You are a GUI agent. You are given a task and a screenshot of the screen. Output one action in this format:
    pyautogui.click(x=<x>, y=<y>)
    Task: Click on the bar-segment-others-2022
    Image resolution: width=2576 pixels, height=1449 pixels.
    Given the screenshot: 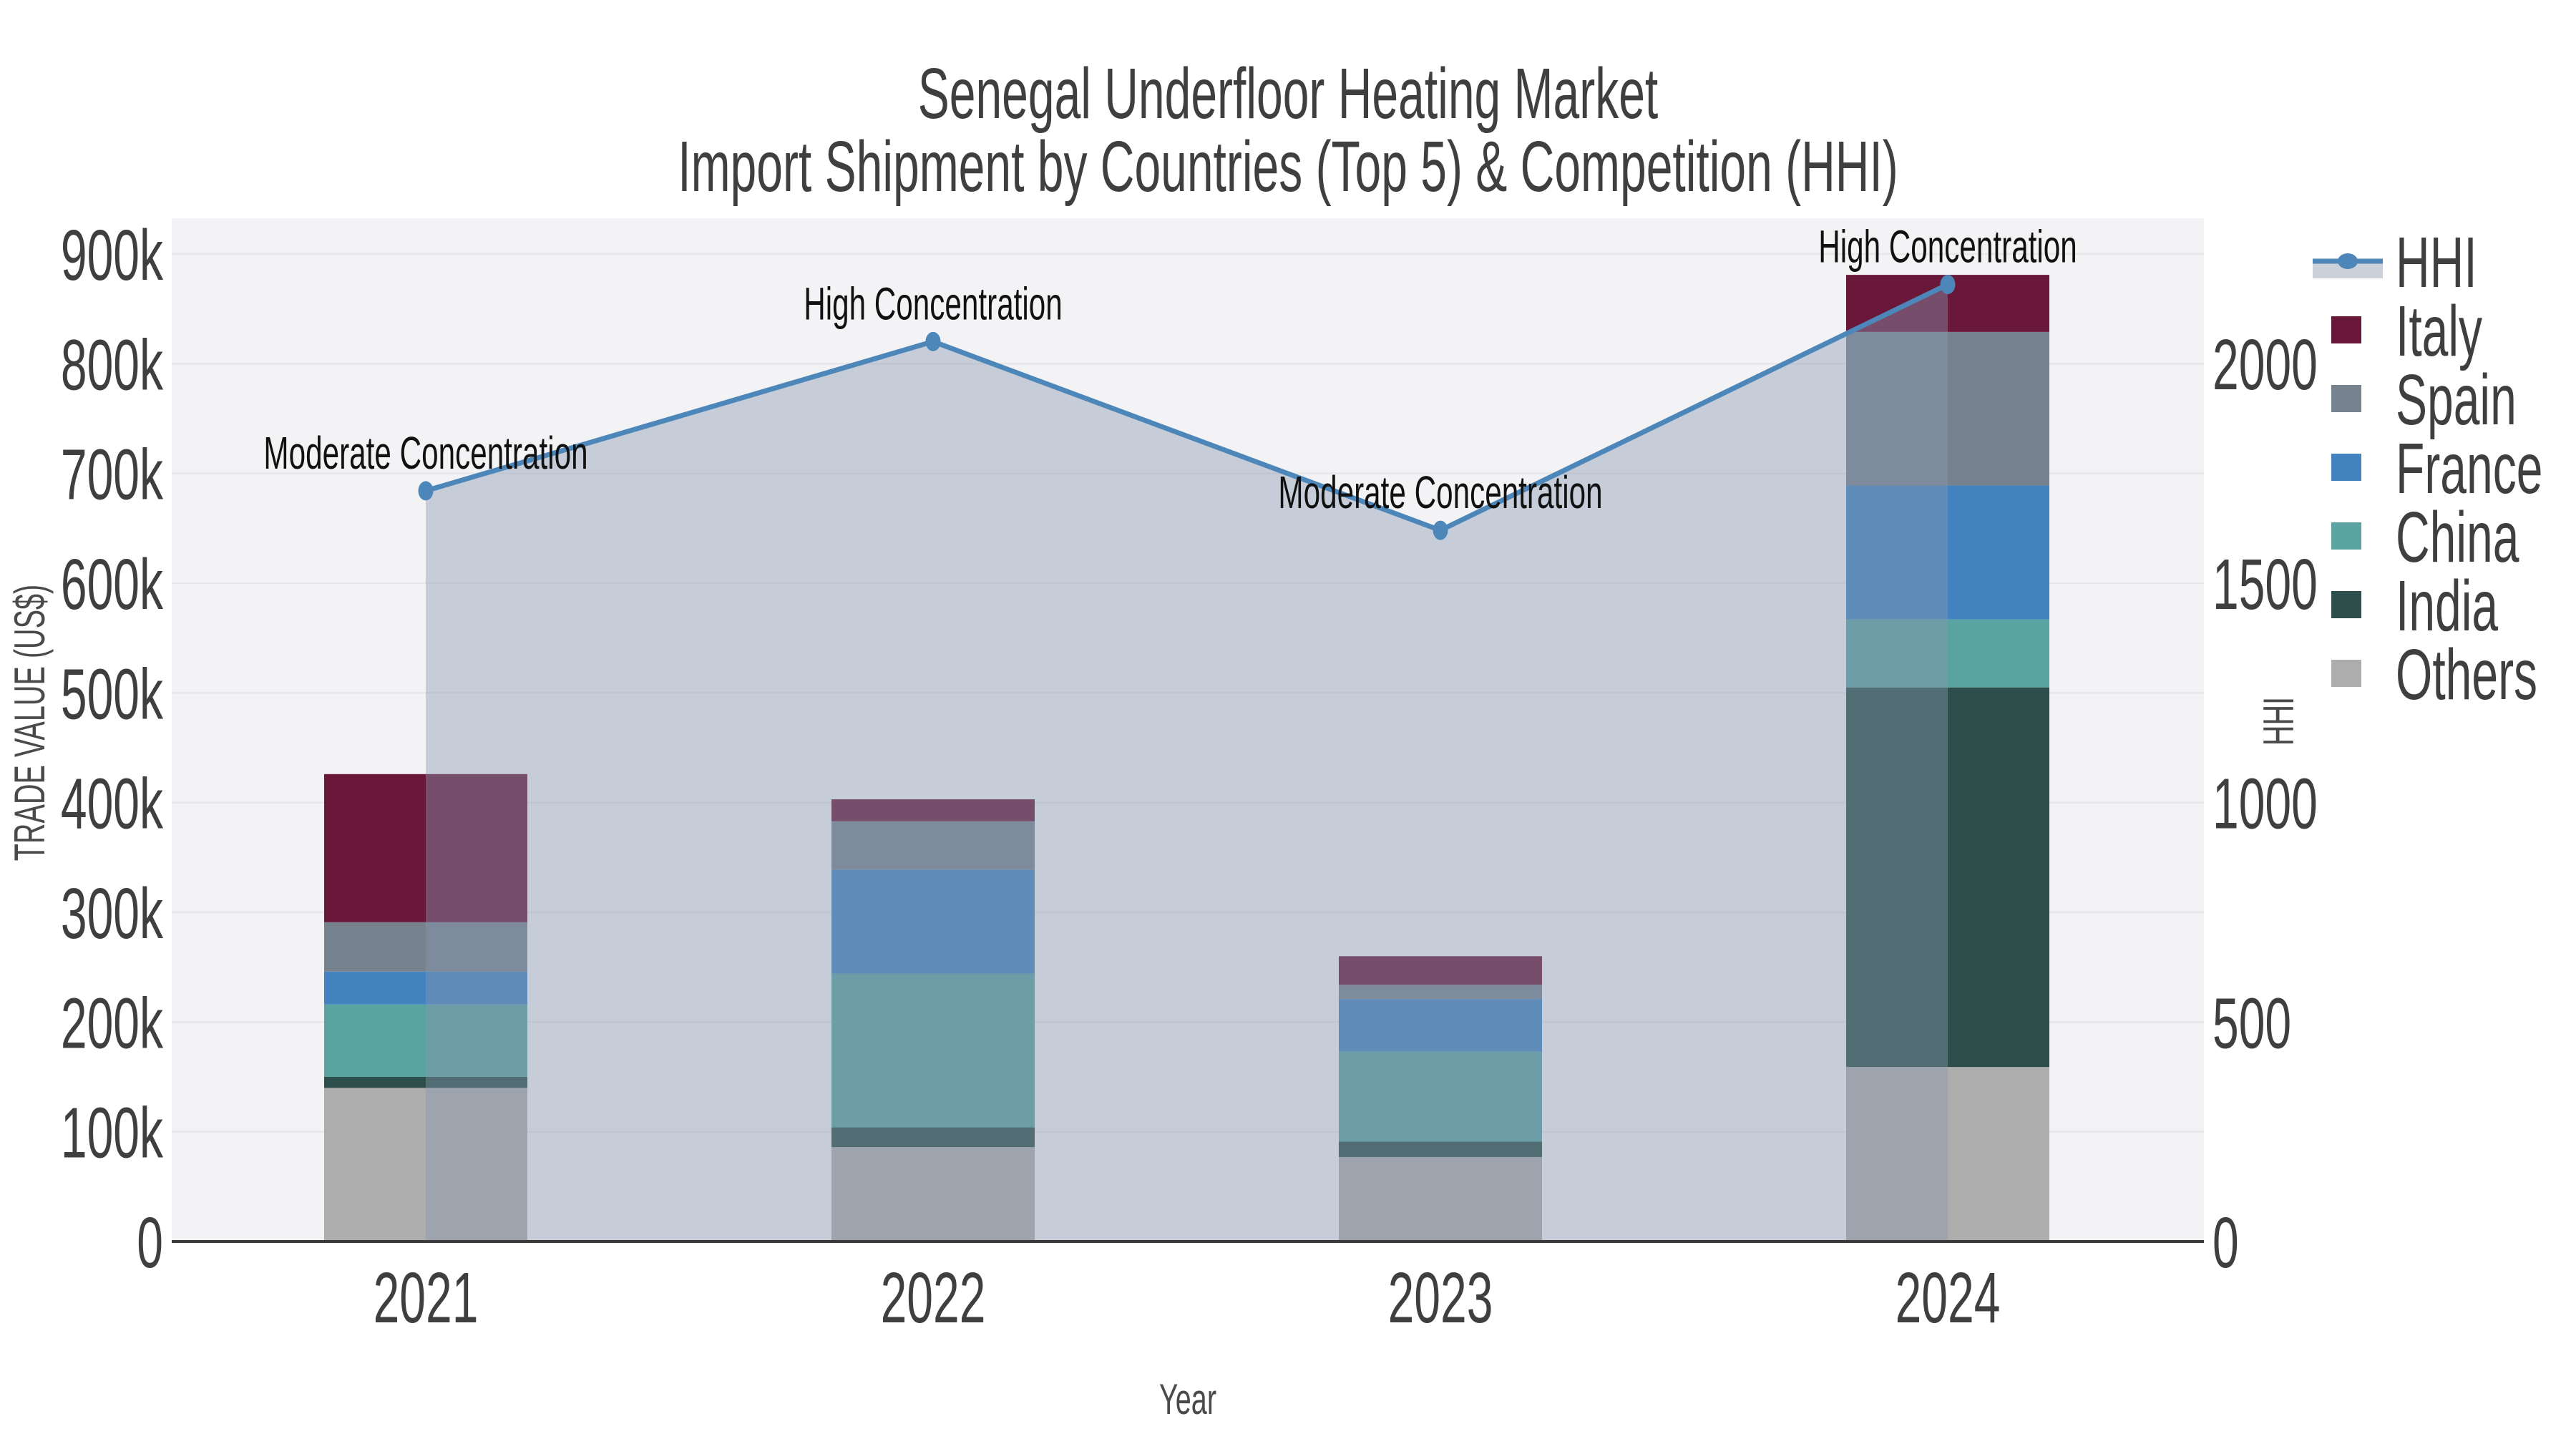 What is the action you would take?
    pyautogui.click(x=933, y=1194)
    